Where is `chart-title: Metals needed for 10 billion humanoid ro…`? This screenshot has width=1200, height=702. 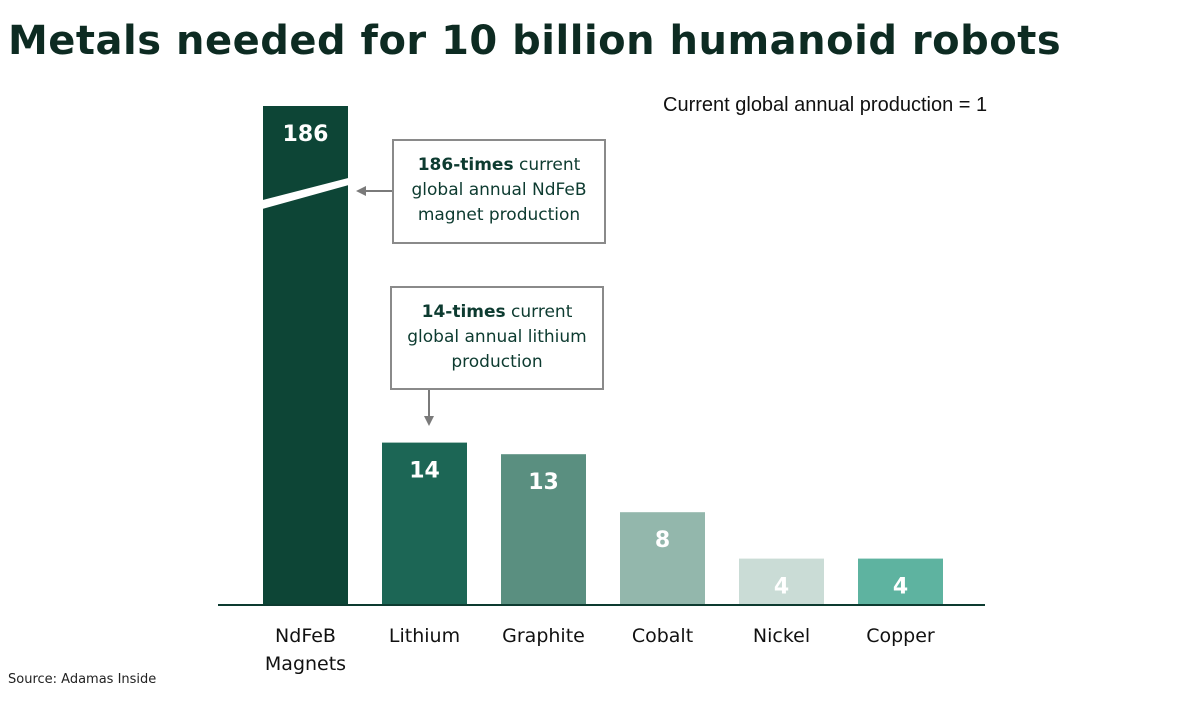 chart-title: Metals needed for 10 billion humanoid ro… is located at coordinates (535, 41).